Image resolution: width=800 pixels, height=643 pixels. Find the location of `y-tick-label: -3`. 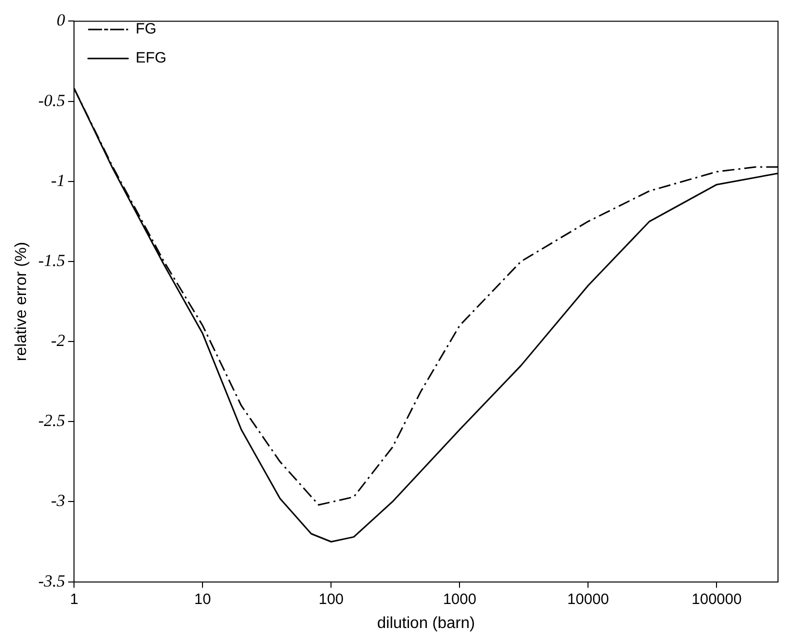

y-tick-label: -3 is located at coordinates (58, 500).